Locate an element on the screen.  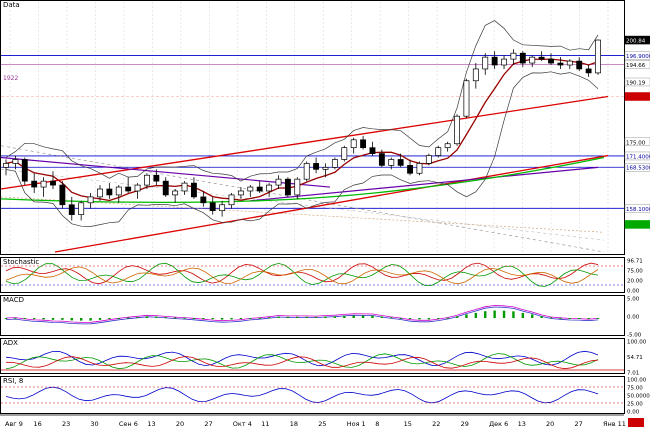
x-tick-label: 30 is located at coordinates (94, 424).